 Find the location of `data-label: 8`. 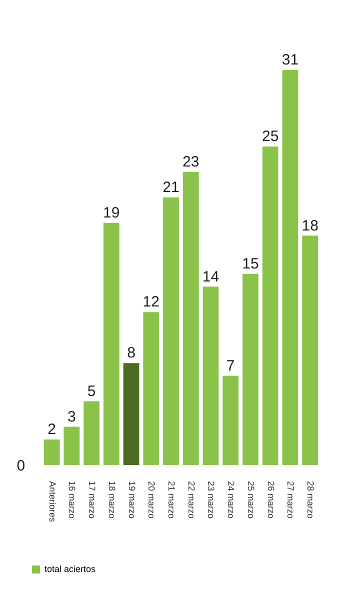

data-label: 8 is located at coordinates (131, 353).